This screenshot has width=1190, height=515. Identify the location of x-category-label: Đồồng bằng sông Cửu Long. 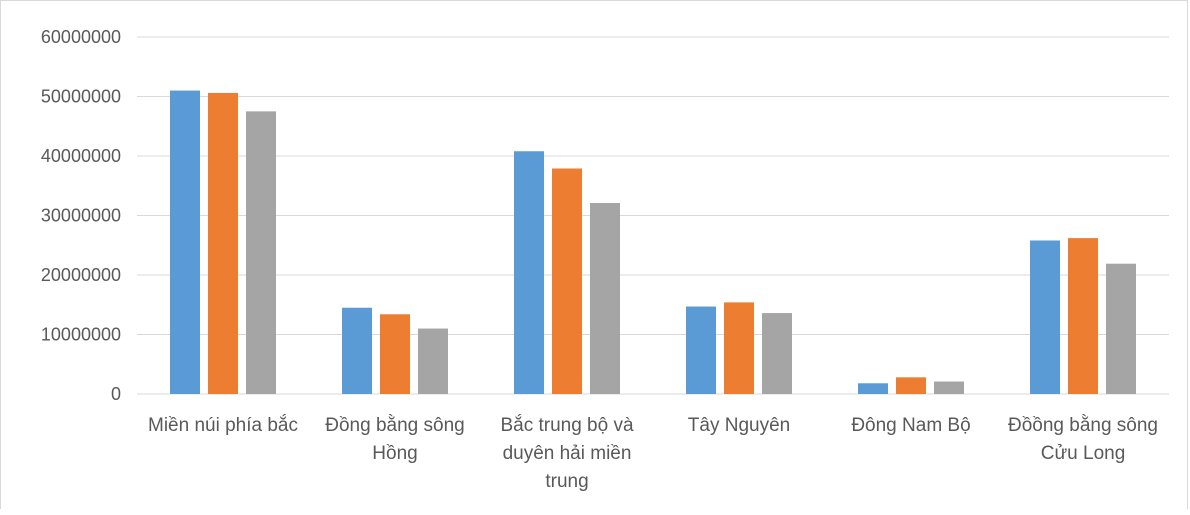
(1083, 439).